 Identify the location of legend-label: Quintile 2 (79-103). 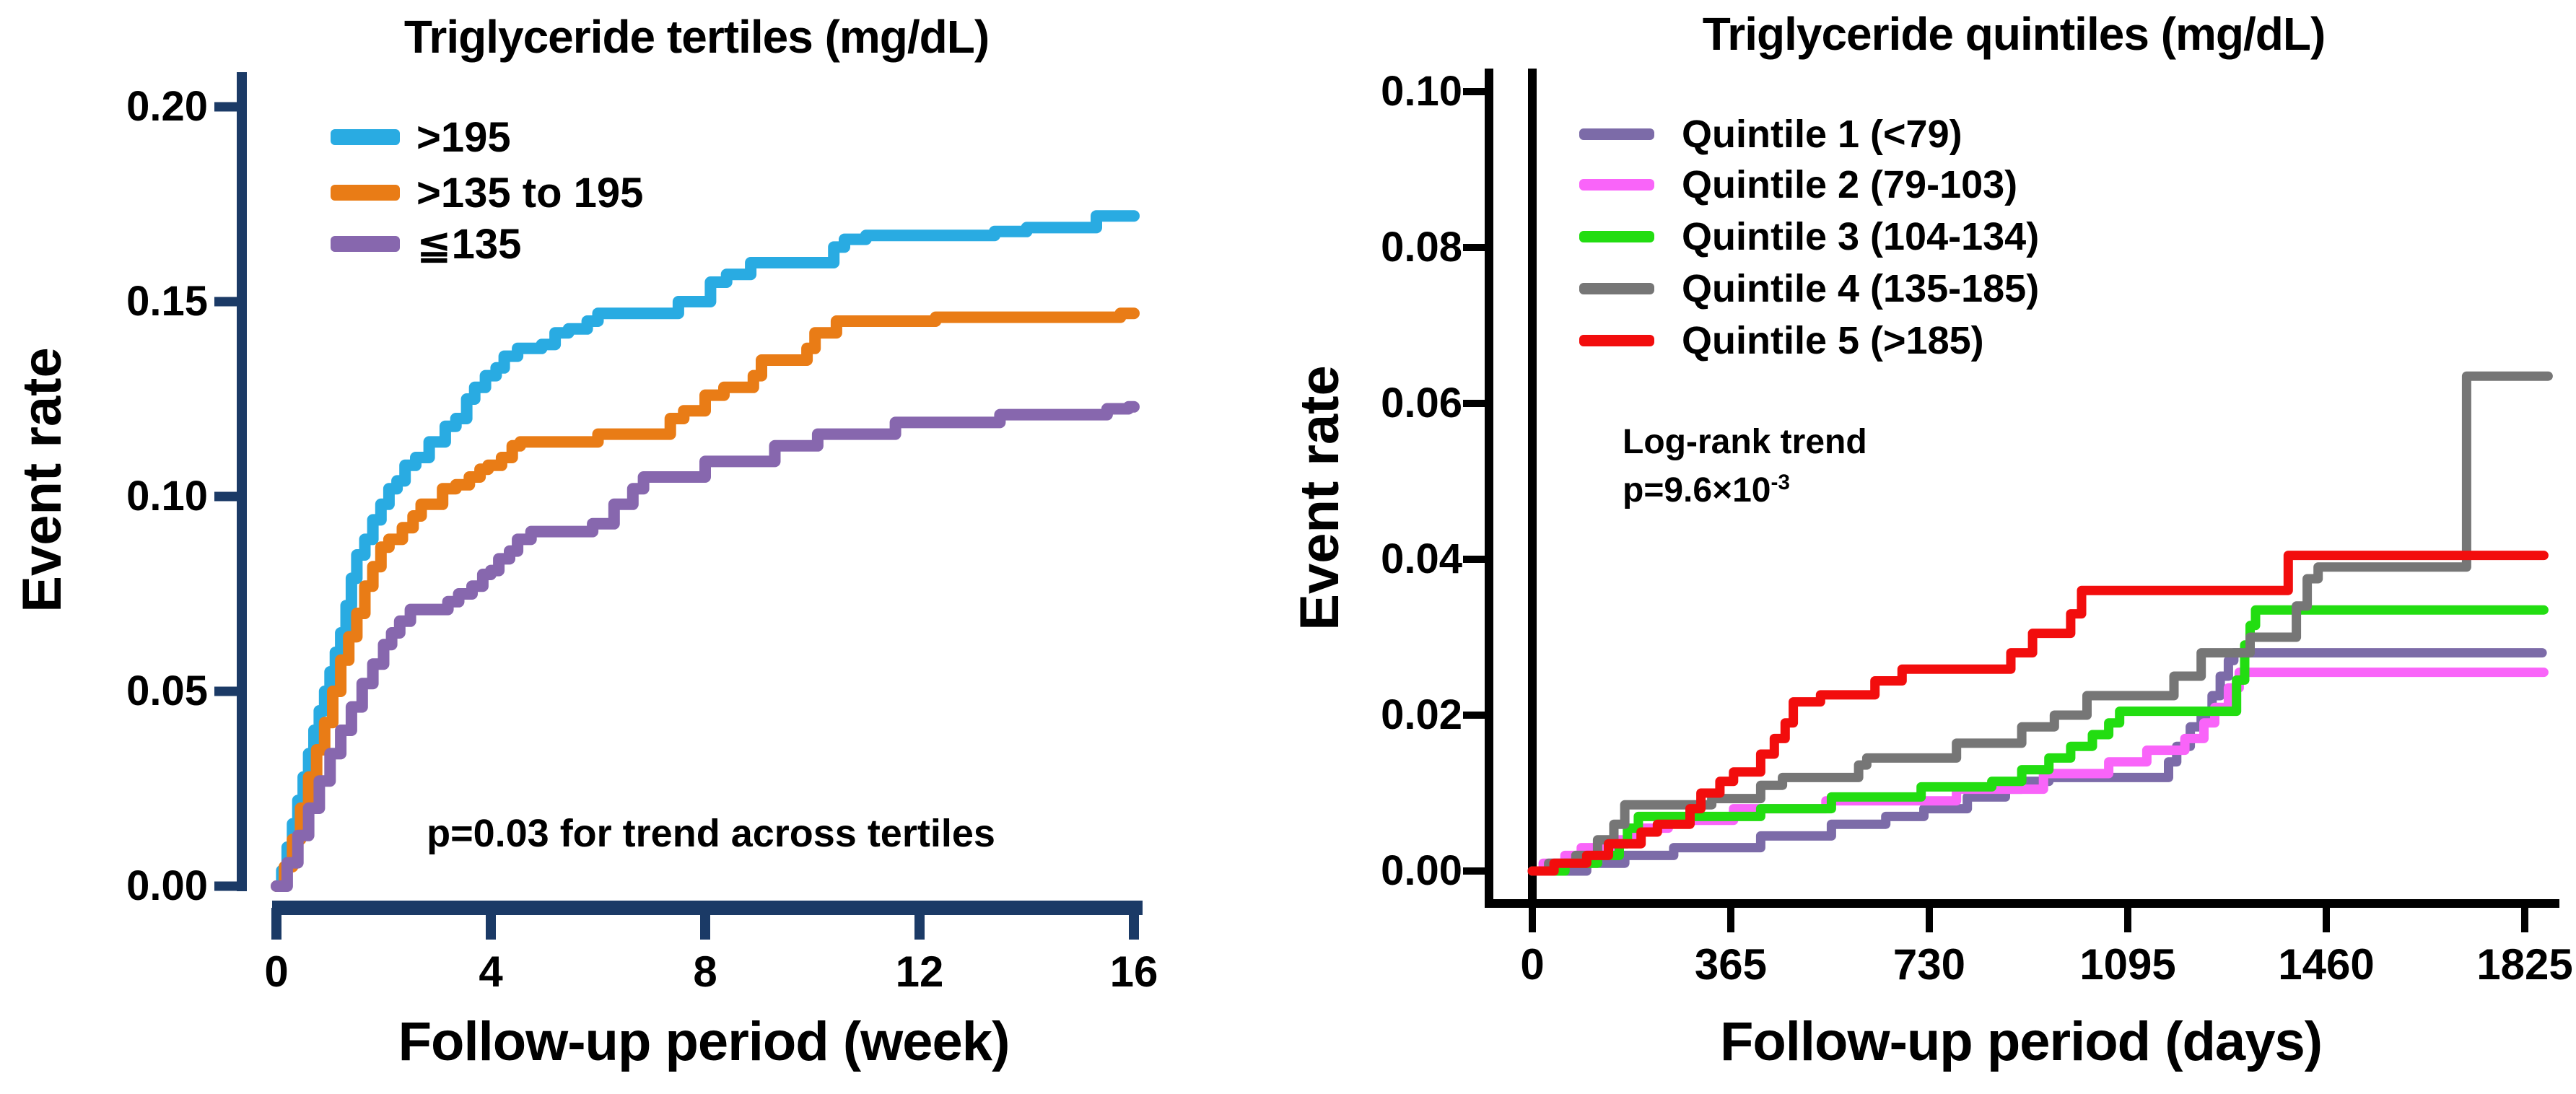
(1850, 184).